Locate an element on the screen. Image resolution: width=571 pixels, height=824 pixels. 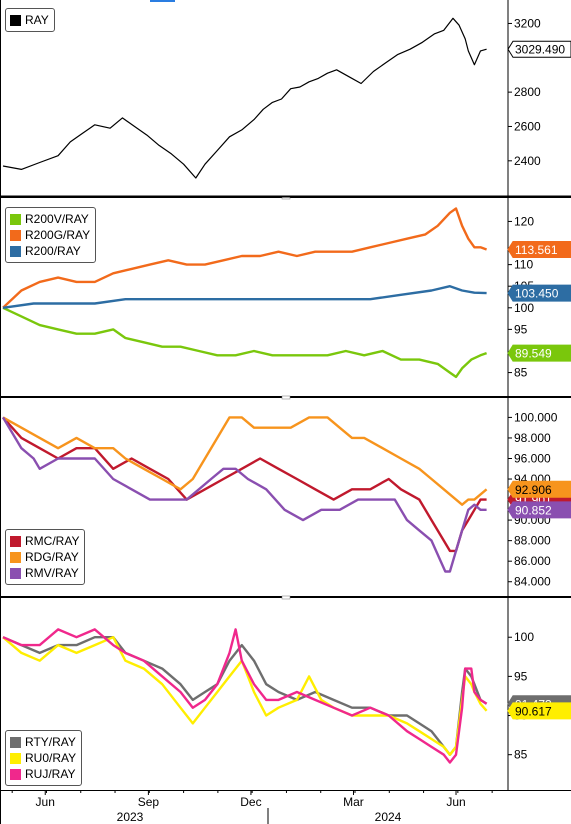
y-tick-label: 2800 is located at coordinates (527, 92).